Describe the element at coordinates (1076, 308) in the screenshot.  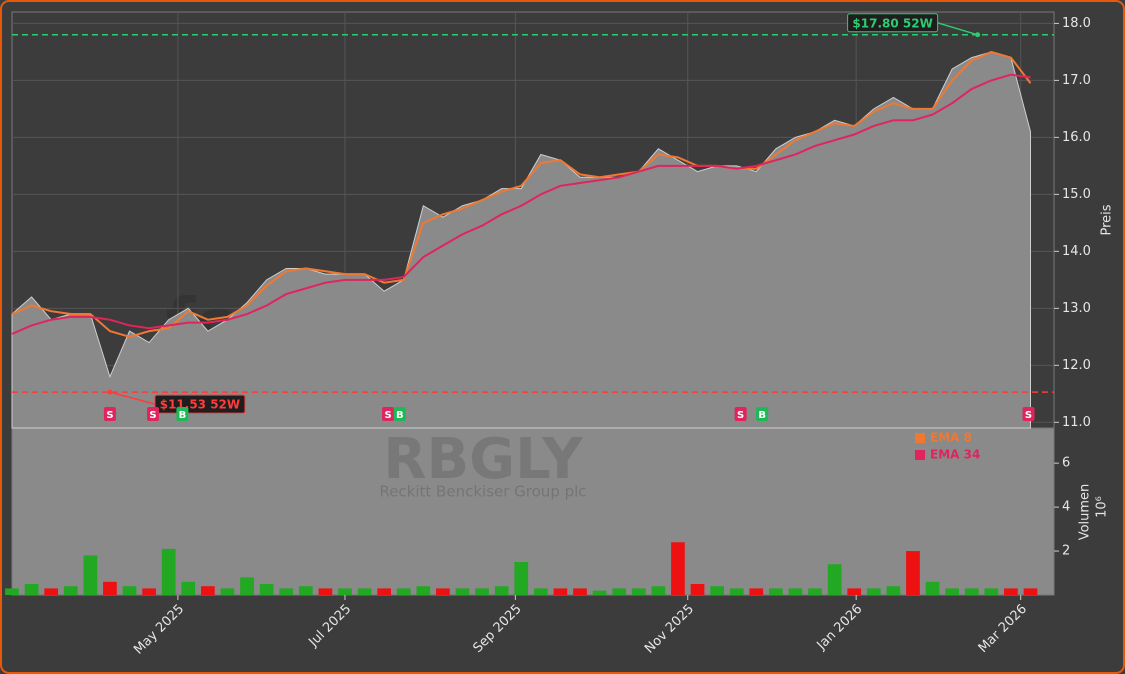
I see `y-tick-label: 13.0` at that location.